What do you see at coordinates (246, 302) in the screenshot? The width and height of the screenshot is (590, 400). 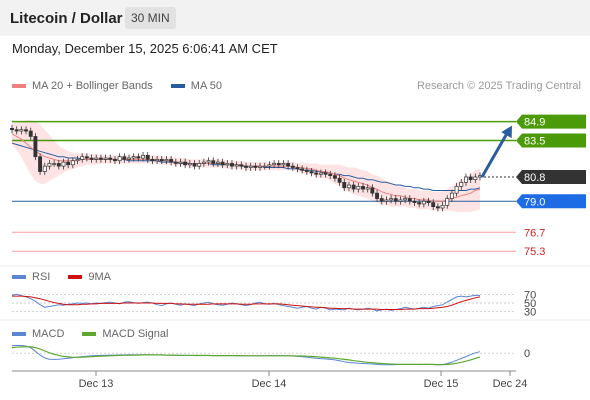 I see `rsi-ma-line` at bounding box center [246, 302].